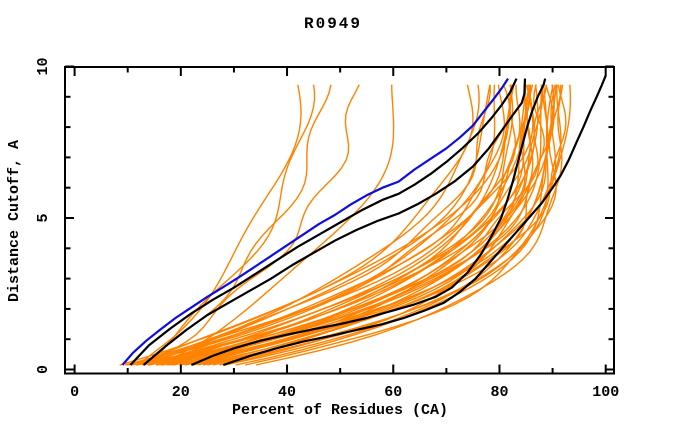  I want to click on x-axis-label: Percent of Residues (CA), so click(340, 410).